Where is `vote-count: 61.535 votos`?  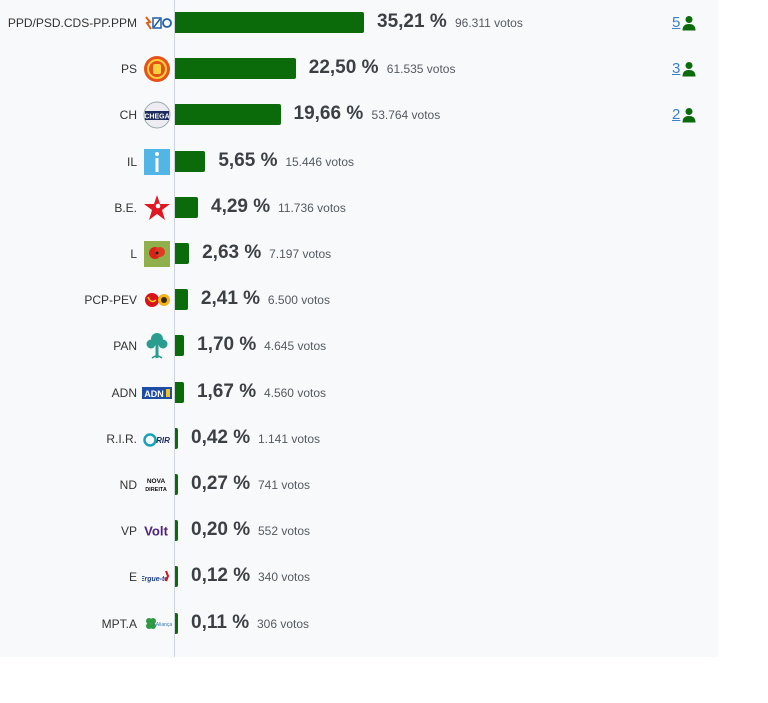
vote-count: 61.535 votos is located at coordinates (421, 69).